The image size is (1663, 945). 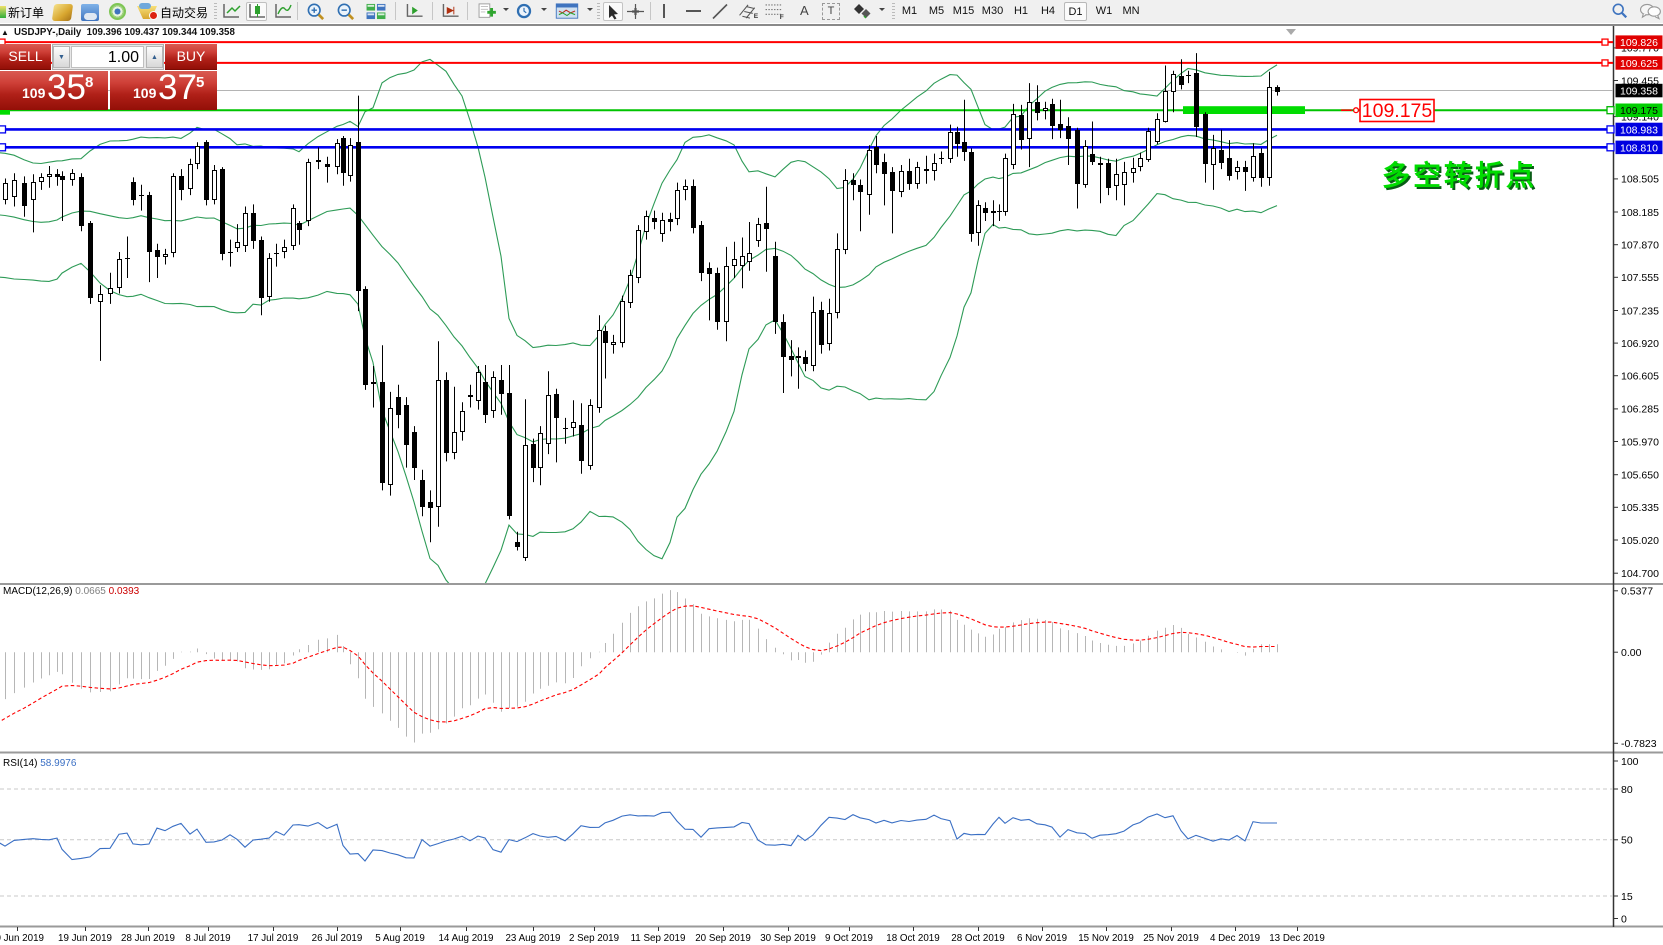 I want to click on svg-text: 80, so click(x=1627, y=790).